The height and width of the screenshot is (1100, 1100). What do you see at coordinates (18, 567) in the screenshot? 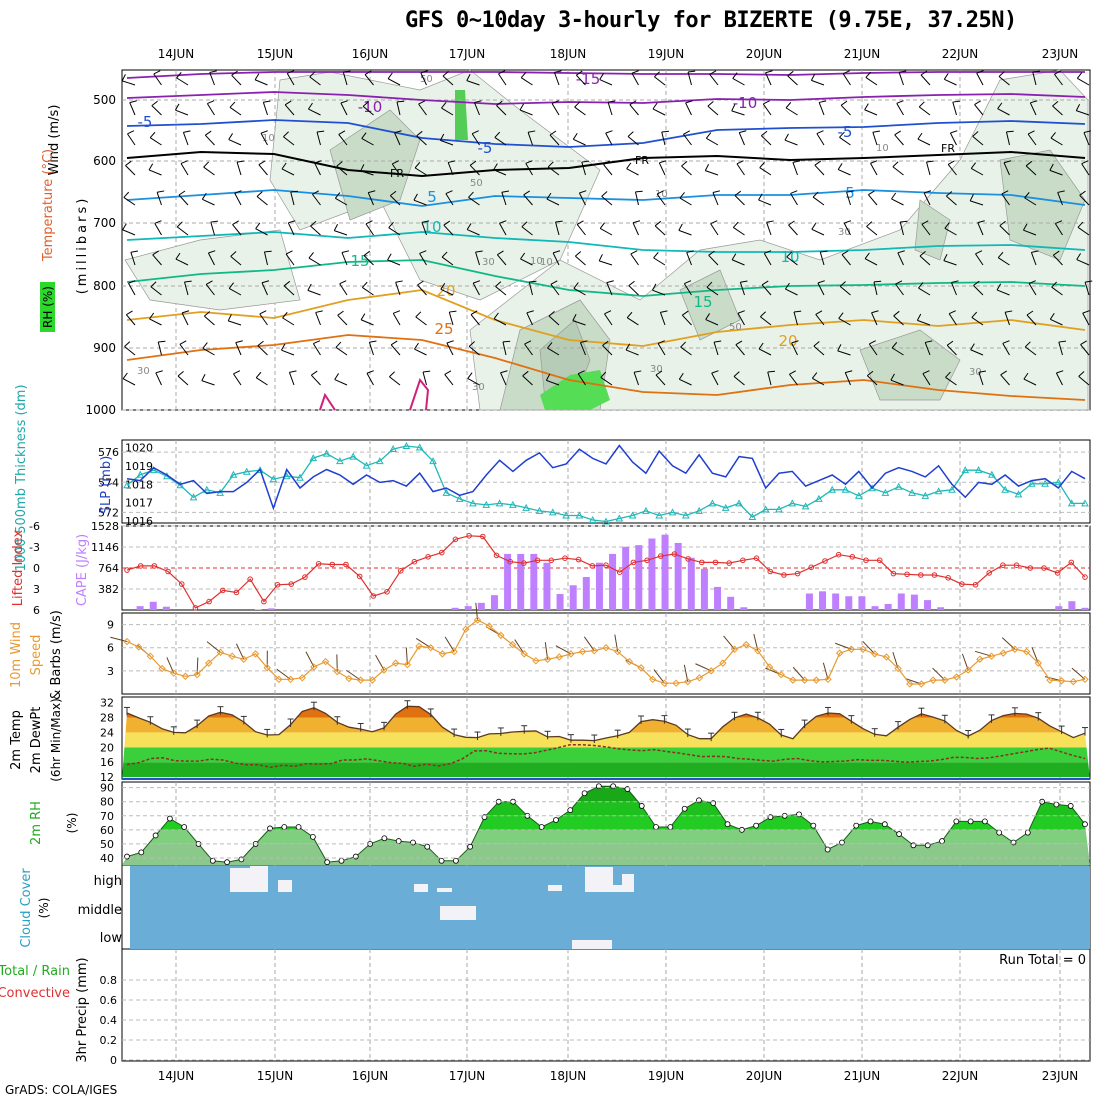
I see `yaxis-title-li: Lifted Index` at bounding box center [18, 567].